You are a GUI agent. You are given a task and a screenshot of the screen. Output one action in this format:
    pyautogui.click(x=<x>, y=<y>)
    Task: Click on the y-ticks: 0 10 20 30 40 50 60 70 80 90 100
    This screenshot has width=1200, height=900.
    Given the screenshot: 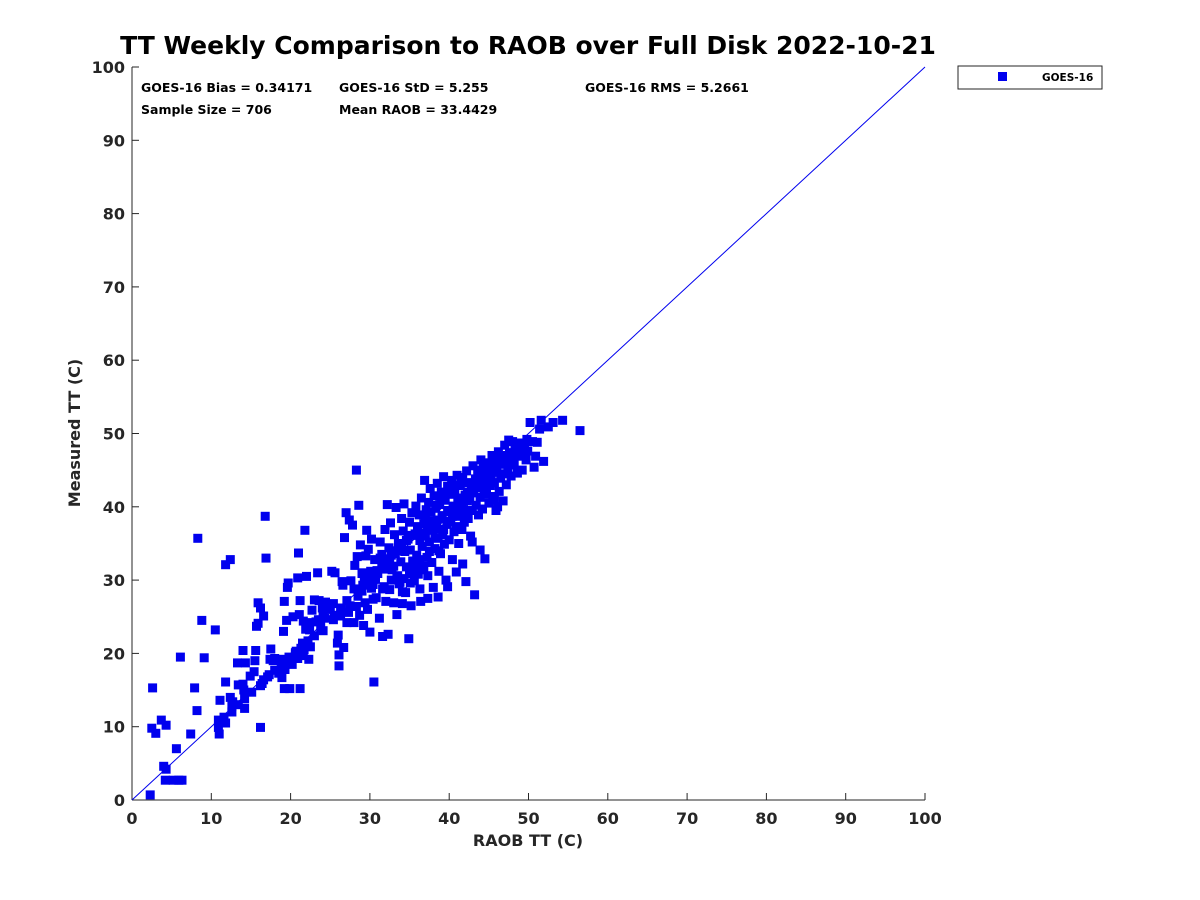 What is the action you would take?
    pyautogui.click(x=115, y=434)
    